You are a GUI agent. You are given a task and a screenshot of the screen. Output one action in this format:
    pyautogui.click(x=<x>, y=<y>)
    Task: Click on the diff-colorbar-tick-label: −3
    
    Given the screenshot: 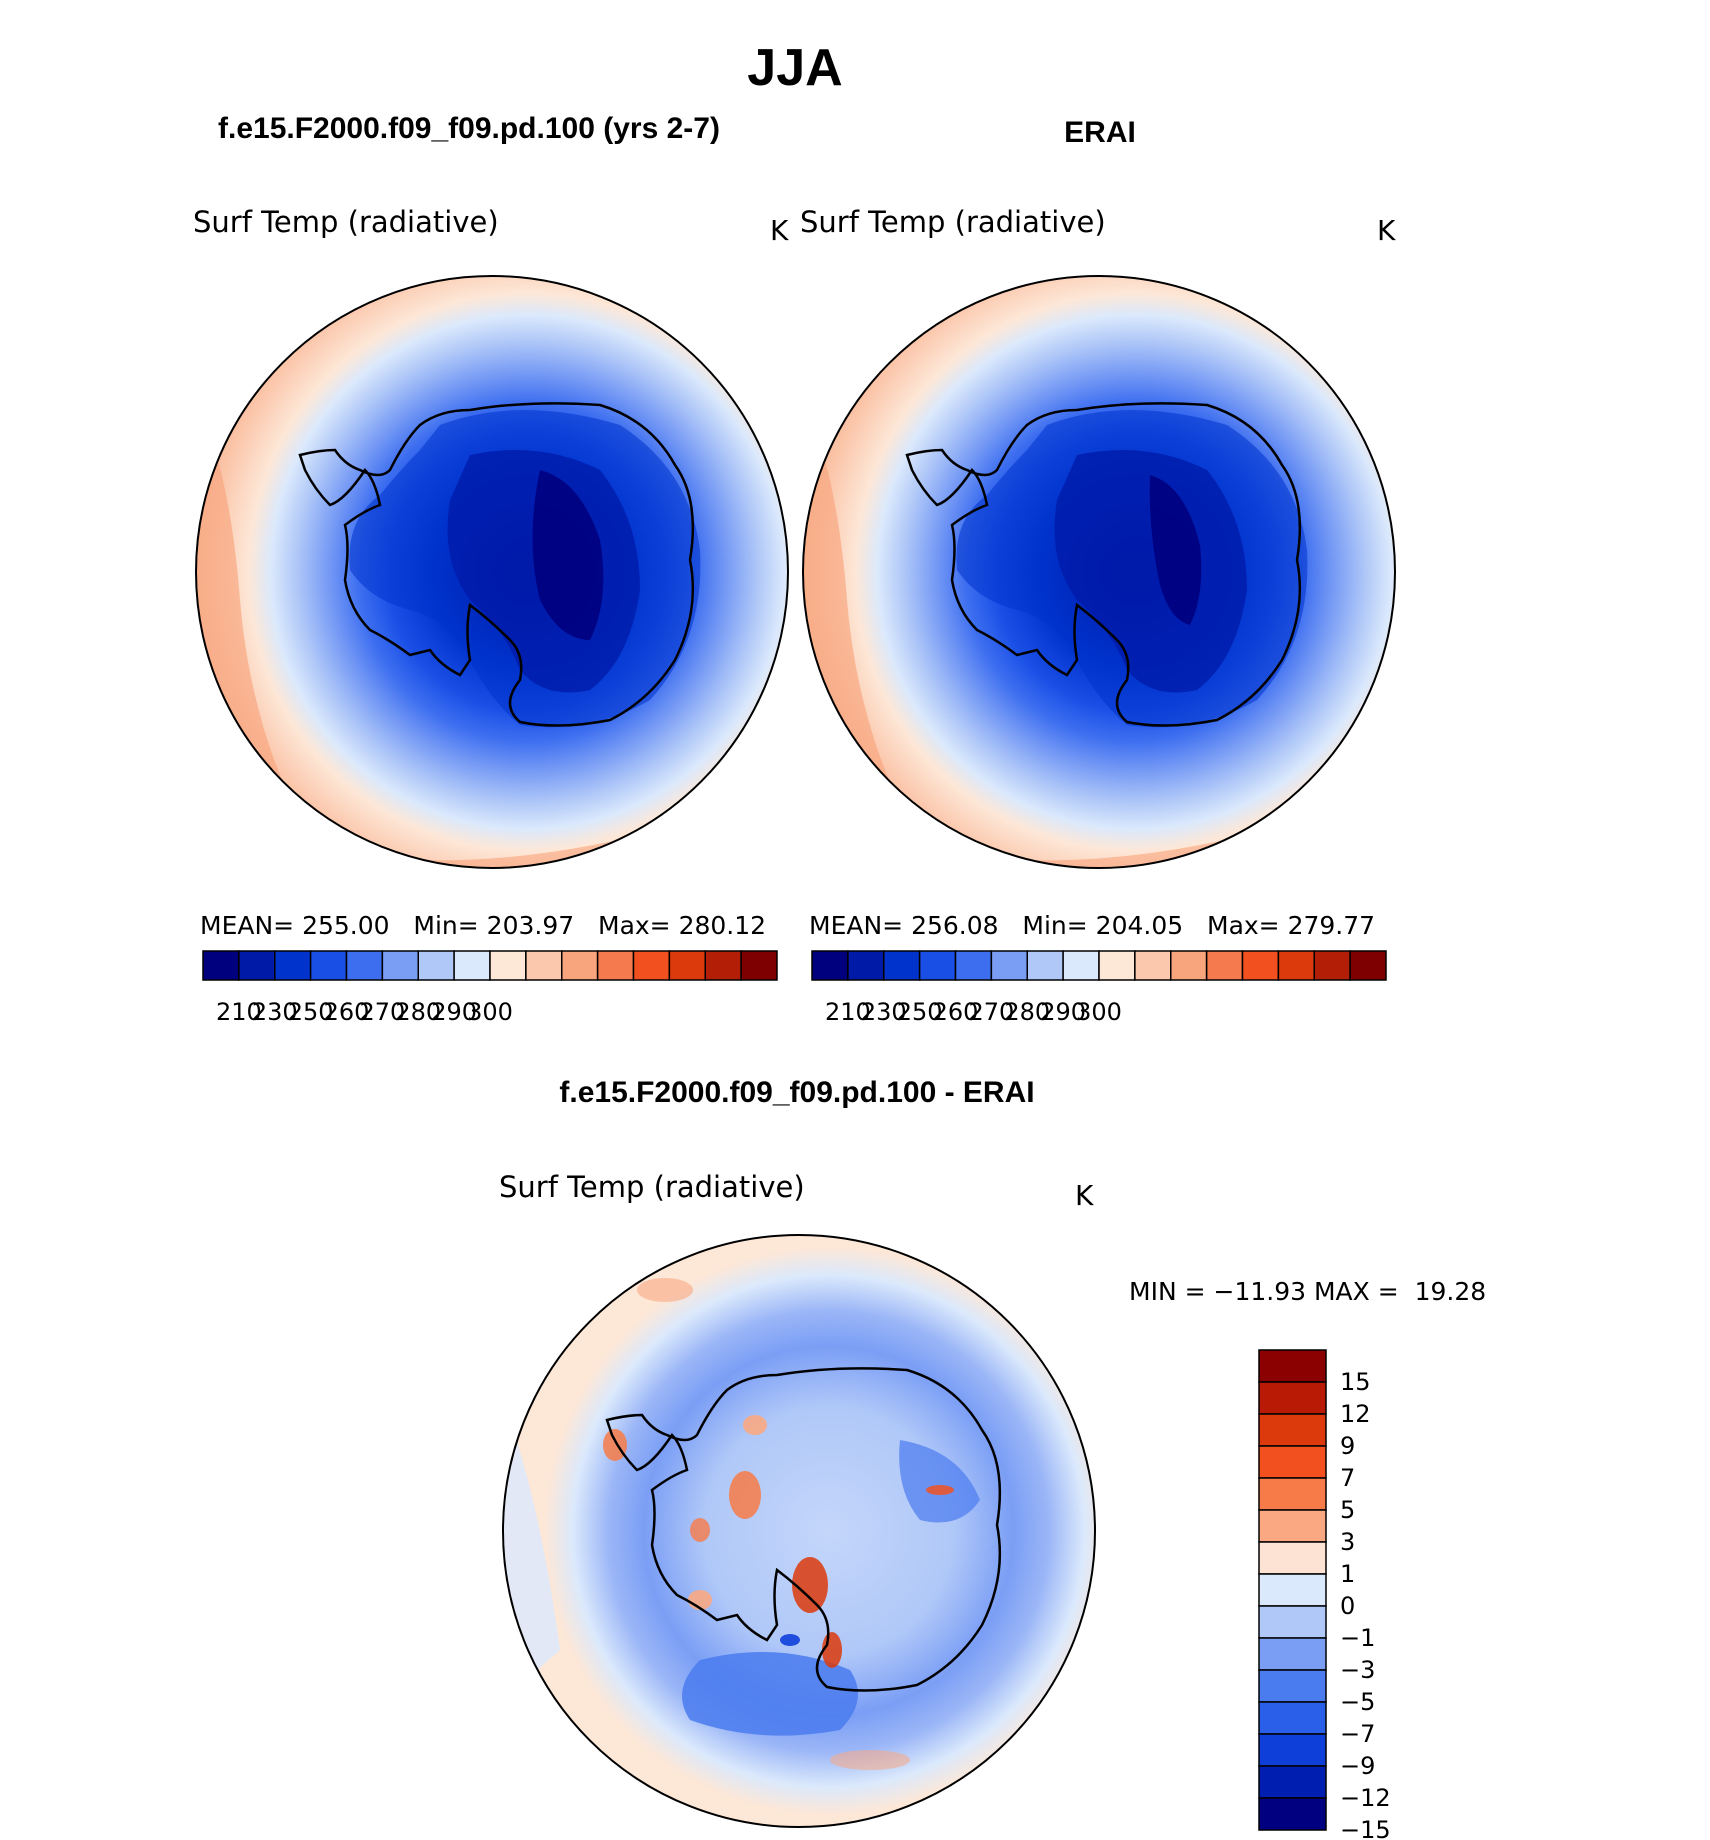 What is the action you would take?
    pyautogui.click(x=1357, y=1670)
    